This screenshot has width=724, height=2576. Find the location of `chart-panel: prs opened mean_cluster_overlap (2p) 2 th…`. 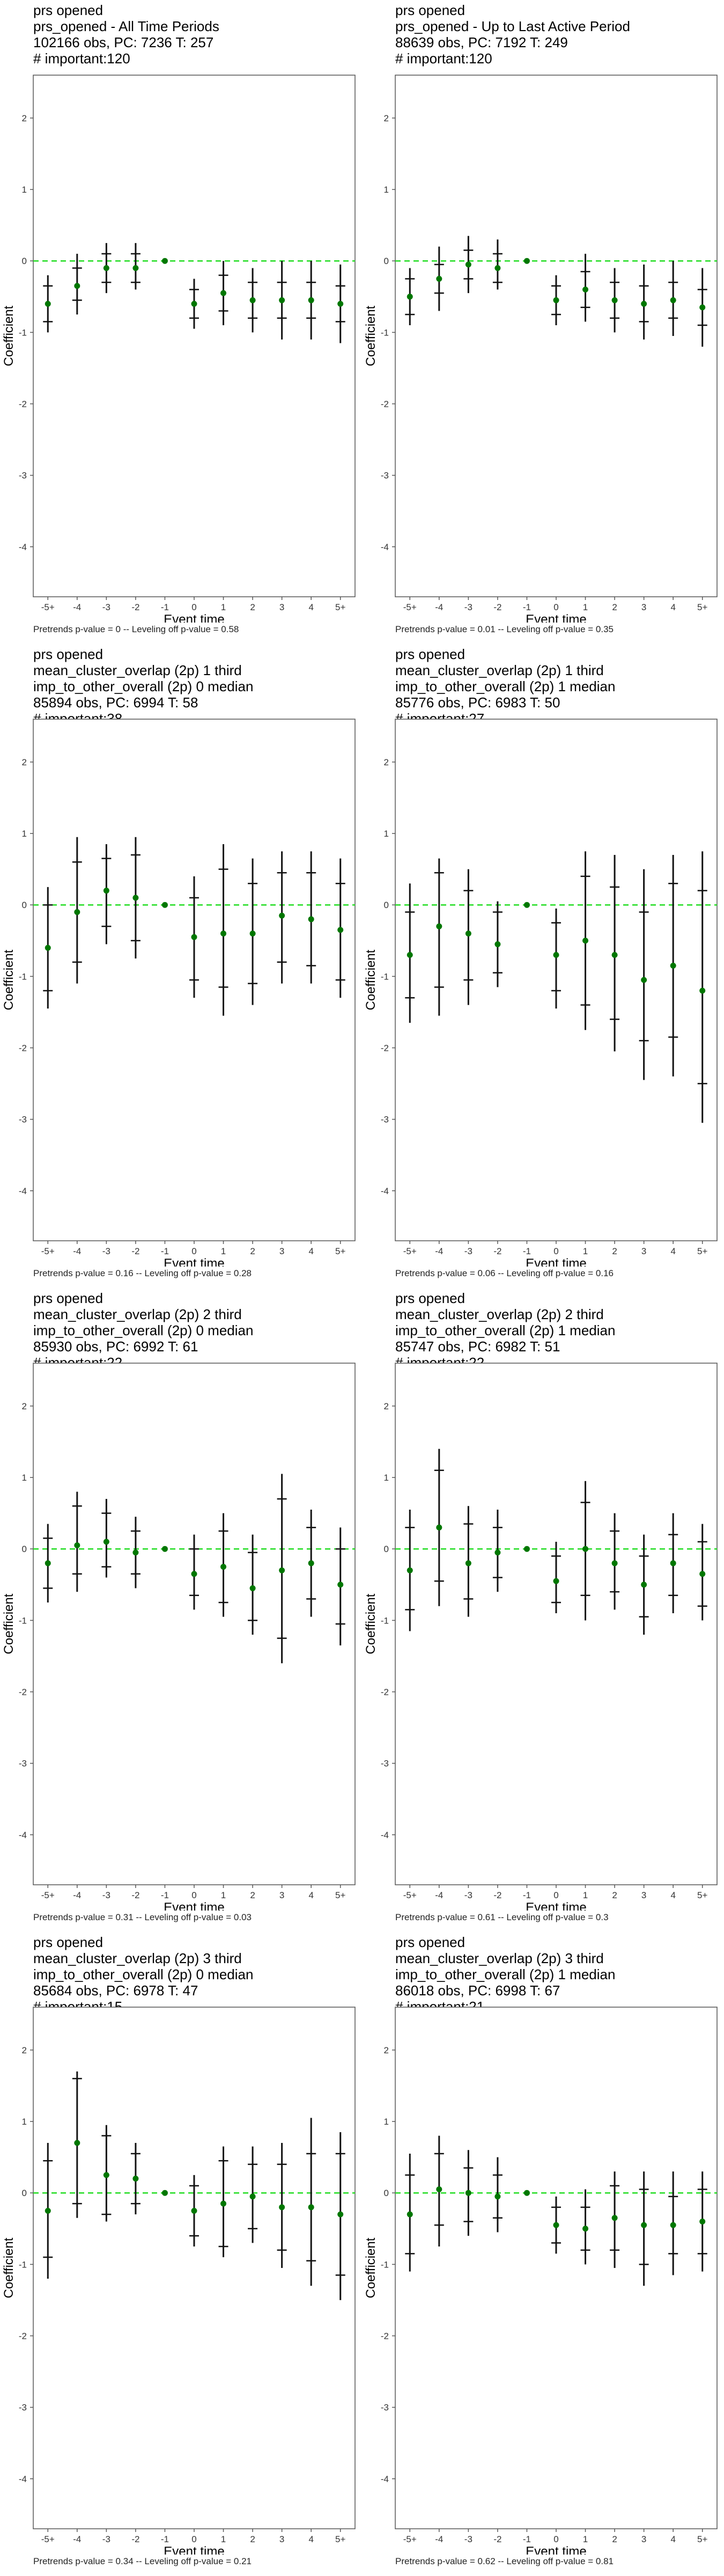

chart-panel: prs opened mean_cluster_overlap (2p) 2 th… is located at coordinates (181, 1610).